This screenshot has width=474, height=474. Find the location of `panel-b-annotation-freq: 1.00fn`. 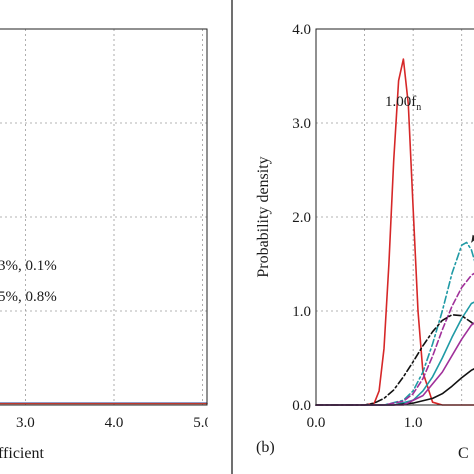

panel-b-annotation-freq: 1.00fn is located at coordinates (403, 103).